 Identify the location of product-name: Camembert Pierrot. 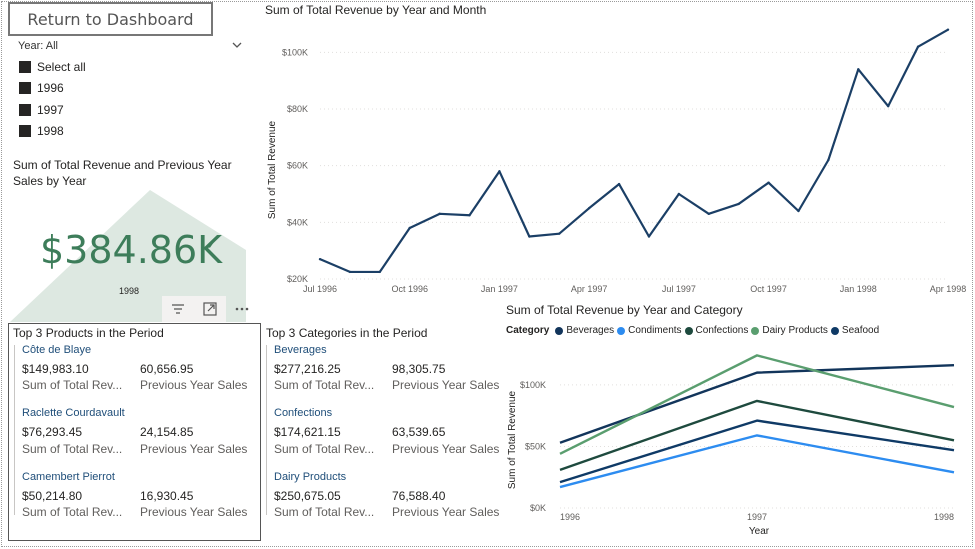
(68, 477).